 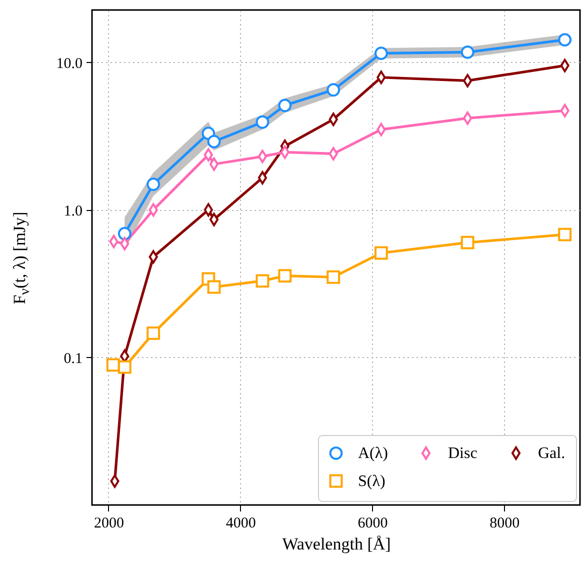 What do you see at coordinates (241, 524) in the screenshot?
I see `x-tick-label: 4000` at bounding box center [241, 524].